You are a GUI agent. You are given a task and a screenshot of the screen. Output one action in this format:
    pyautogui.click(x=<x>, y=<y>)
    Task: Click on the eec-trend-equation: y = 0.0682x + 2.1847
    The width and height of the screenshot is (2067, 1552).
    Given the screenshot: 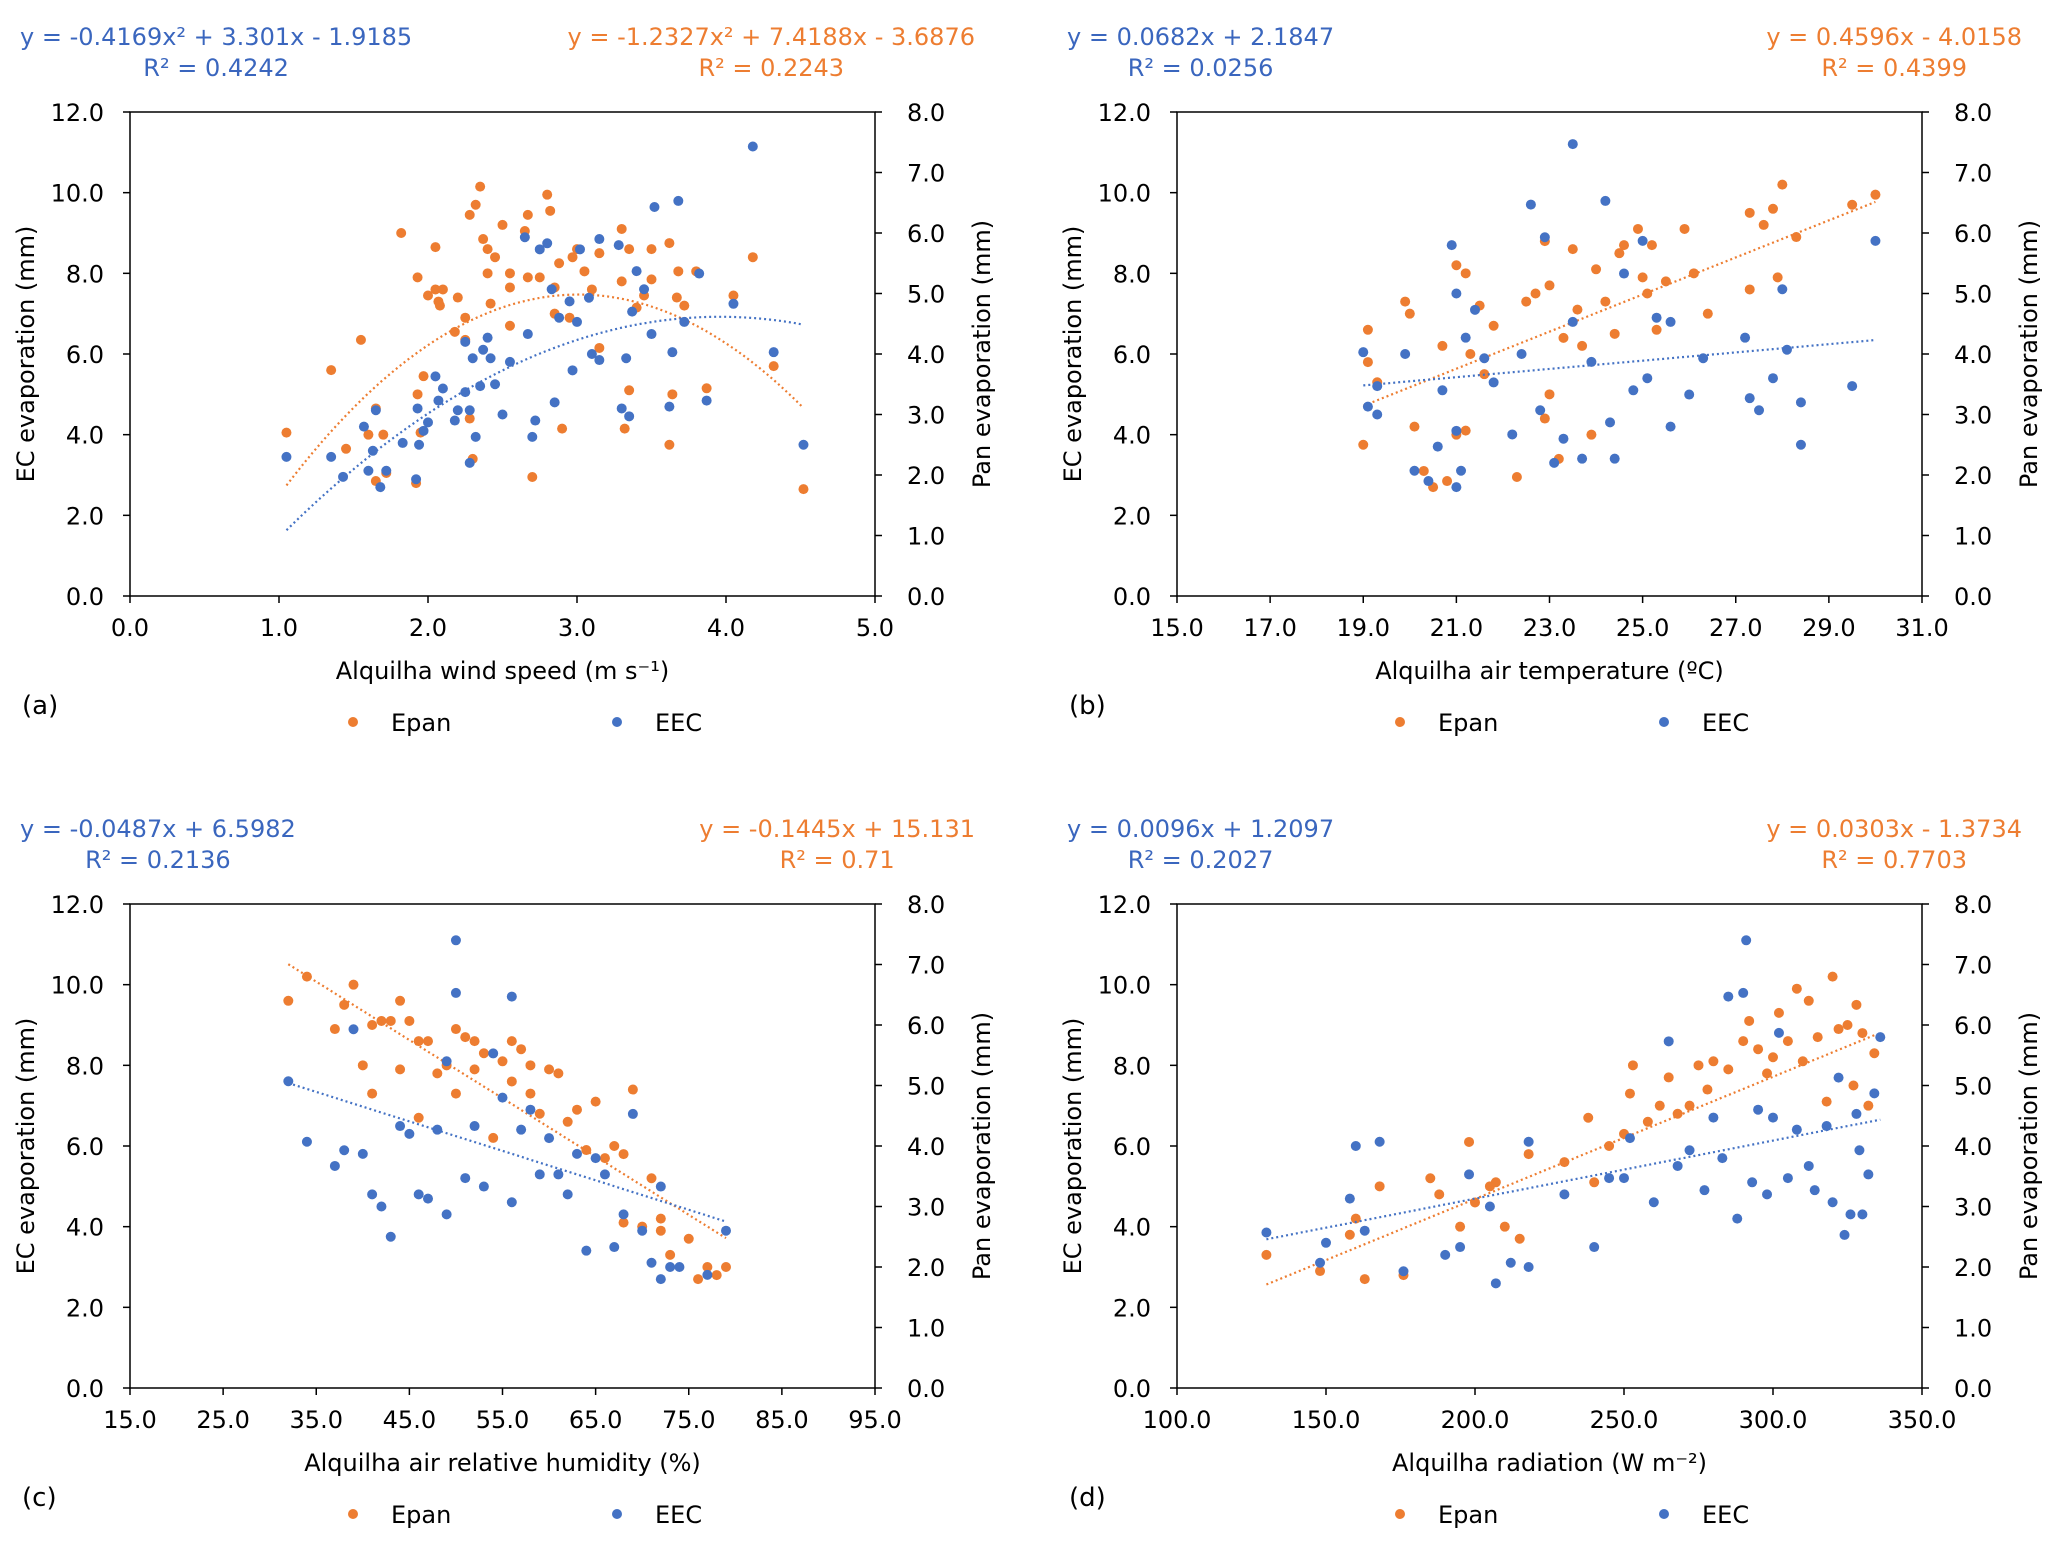 What is the action you would take?
    pyautogui.click(x=1200, y=37)
    